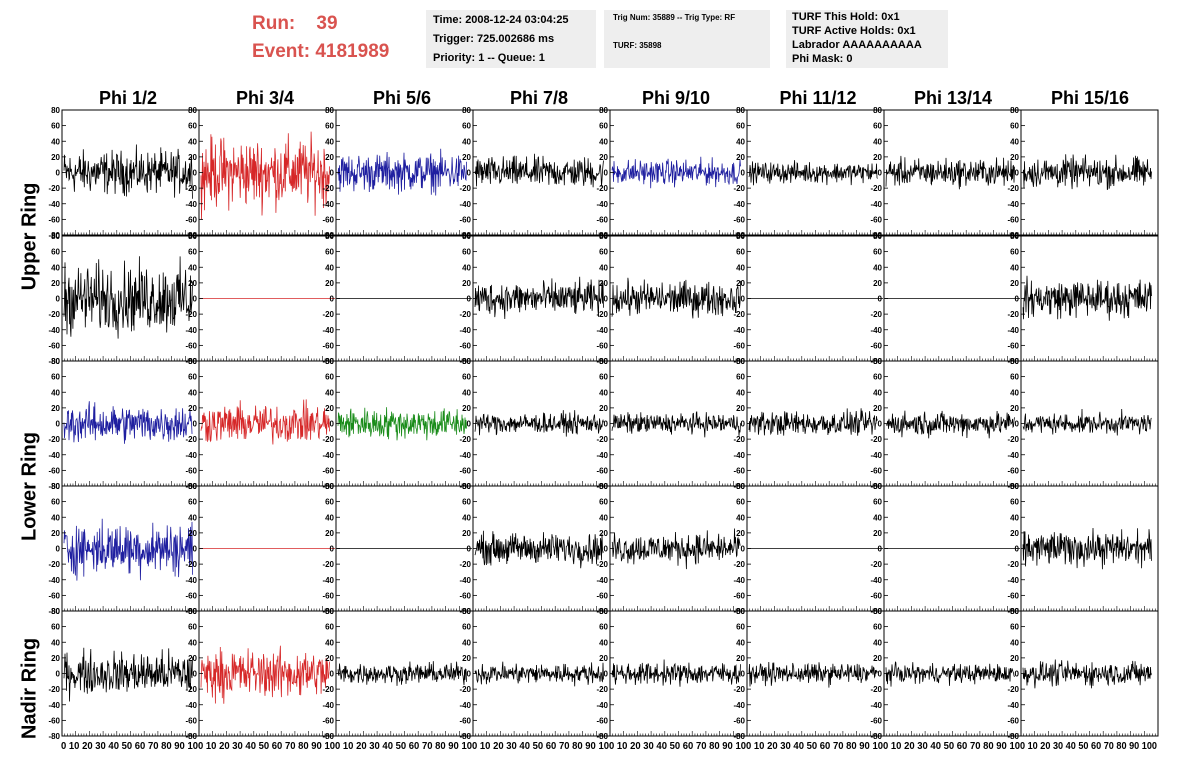 The height and width of the screenshot is (772, 1196). Describe the element at coordinates (854, 31) in the screenshot. I see `turf-active-holds-text: TURF Active Holds: 0x1` at that location.